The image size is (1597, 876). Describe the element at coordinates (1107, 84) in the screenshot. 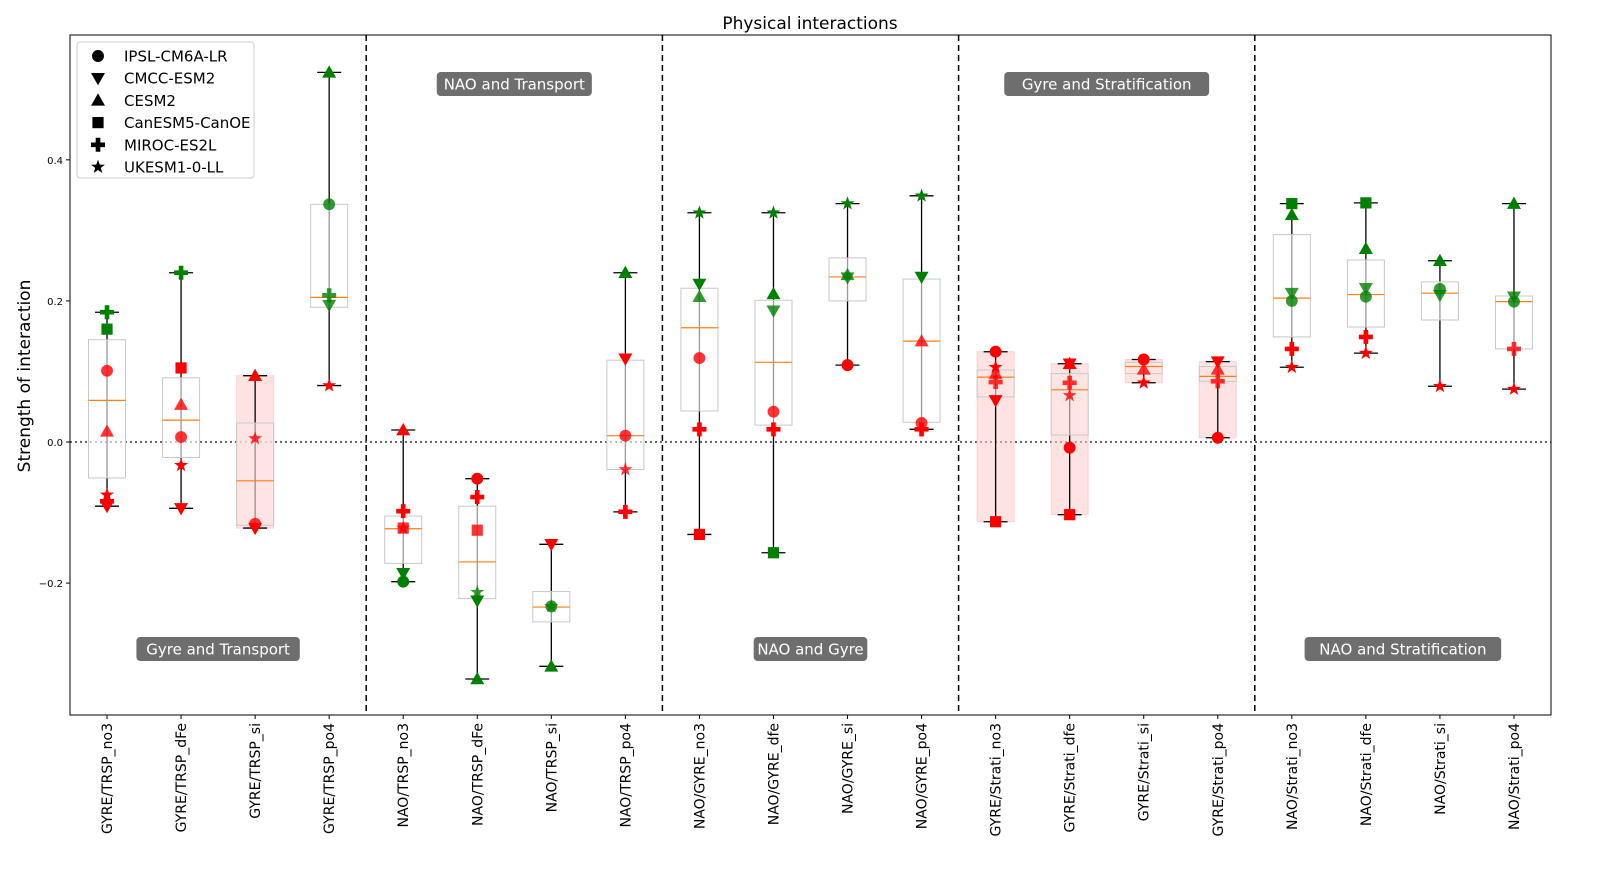

I see `section-label: Gyre and Stratification` at that location.